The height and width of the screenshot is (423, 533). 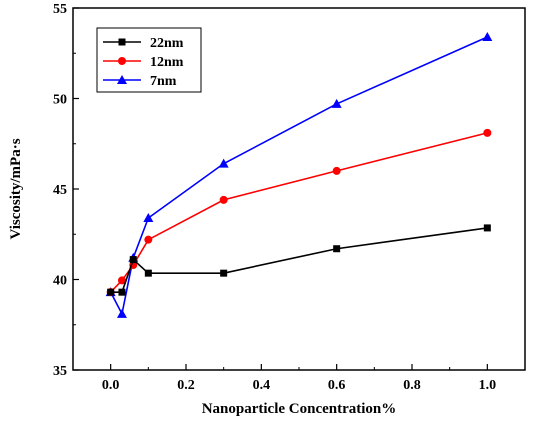 I want to click on x-tick-label: 0.8, so click(x=412, y=385).